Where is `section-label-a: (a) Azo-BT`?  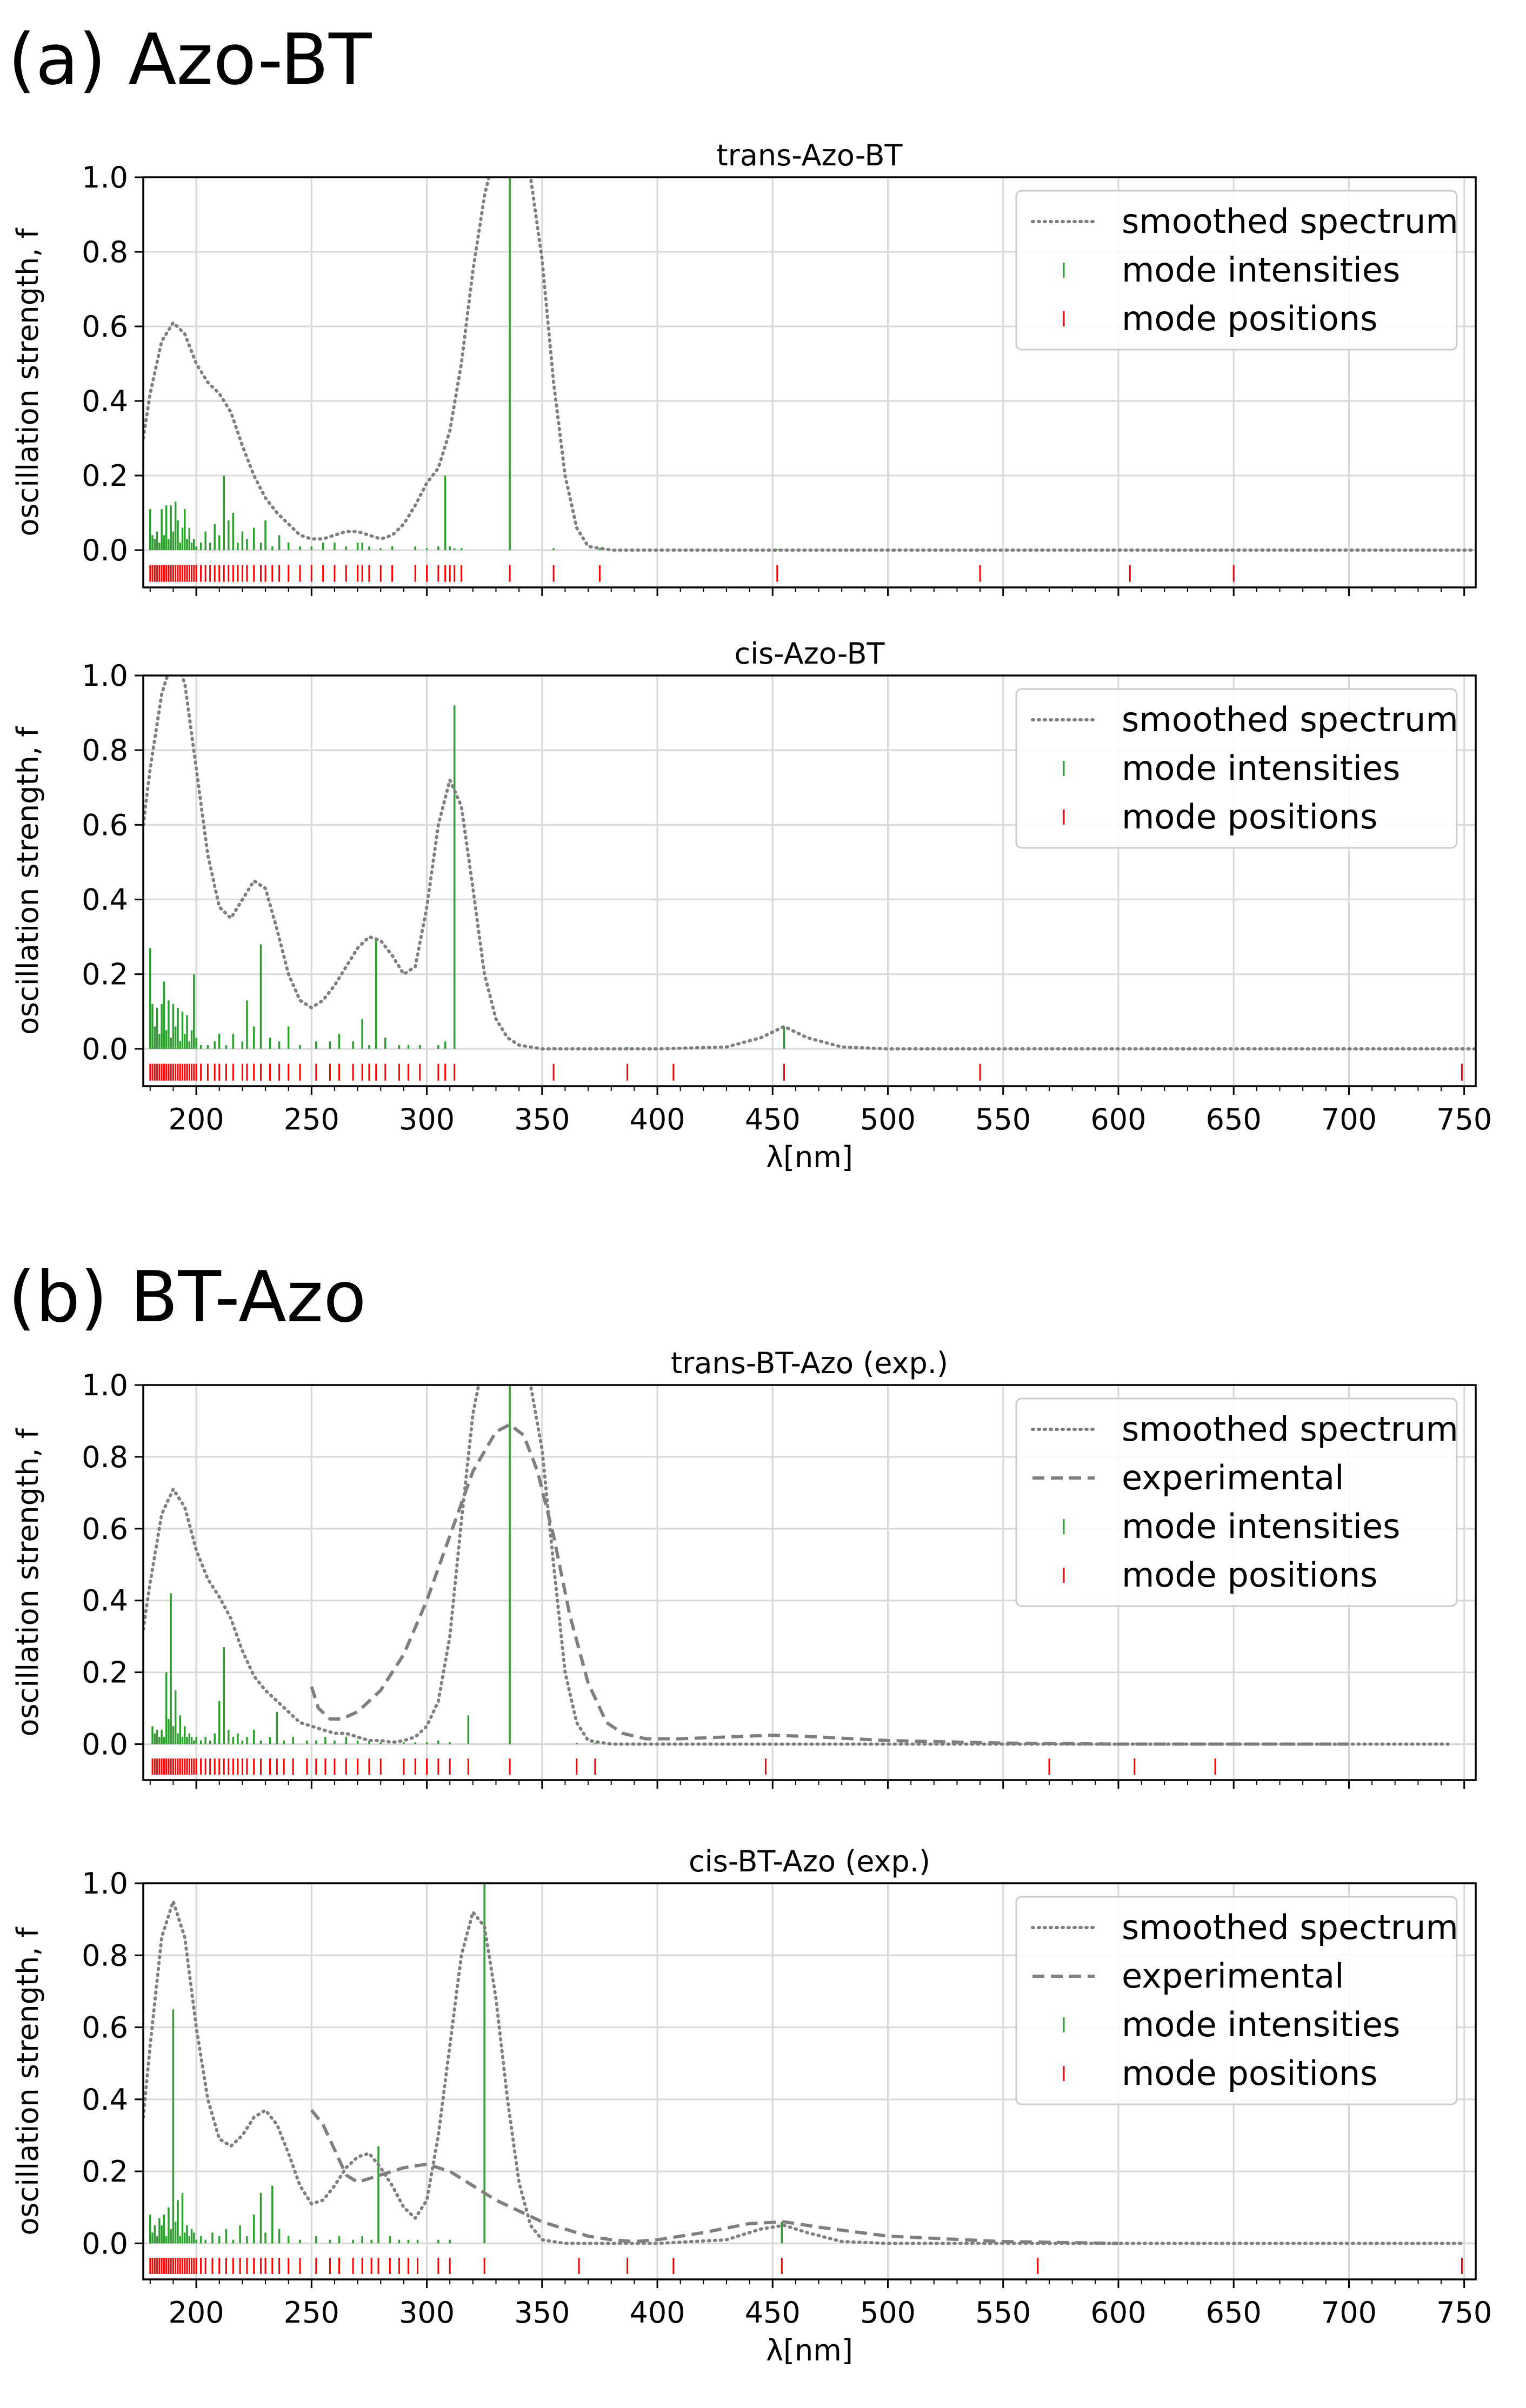 section-label-a: (a) Azo-BT is located at coordinates (190, 59).